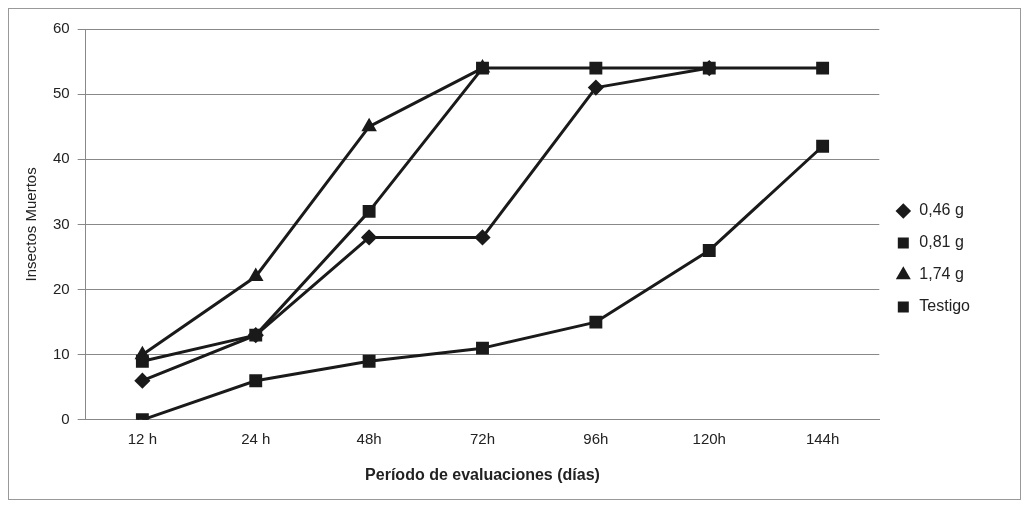 The height and width of the screenshot is (512, 1033). Describe the element at coordinates (822, 438) in the screenshot. I see `x-tick-label: 144h` at that location.